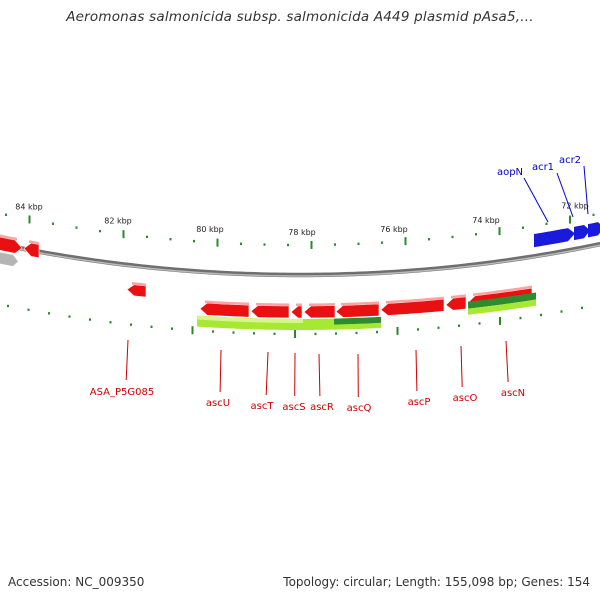  What do you see at coordinates (360, 303) in the screenshot?
I see `gene-asc-4-sheen` at bounding box center [360, 303].